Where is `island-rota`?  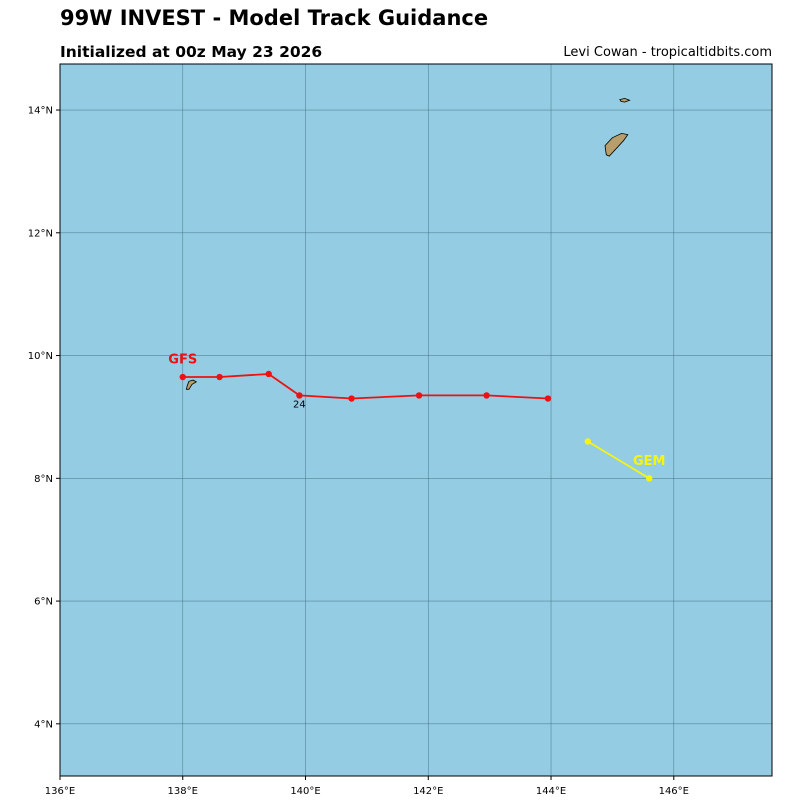
island-rota is located at coordinates (625, 100).